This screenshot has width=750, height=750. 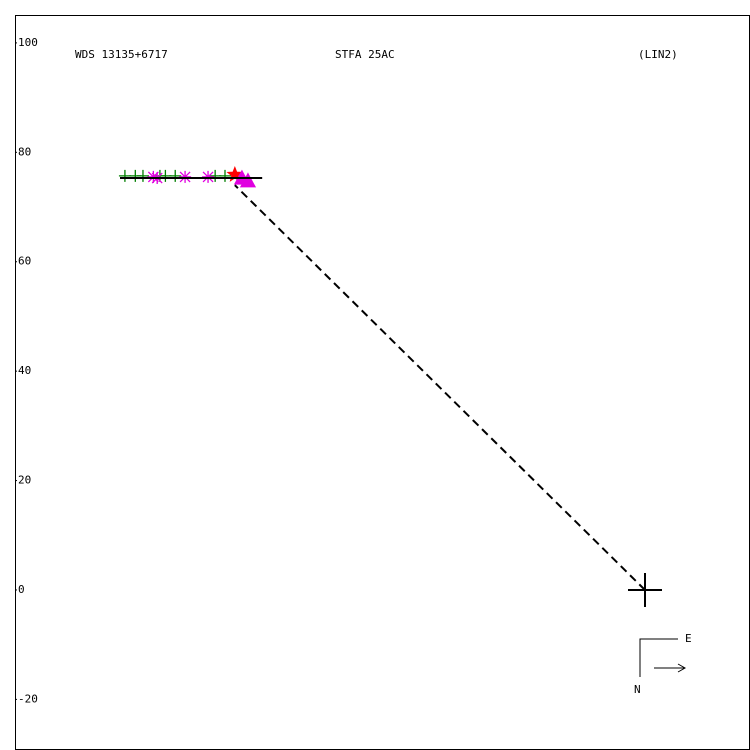 I want to click on annotation: (LIN2), so click(x=658, y=54).